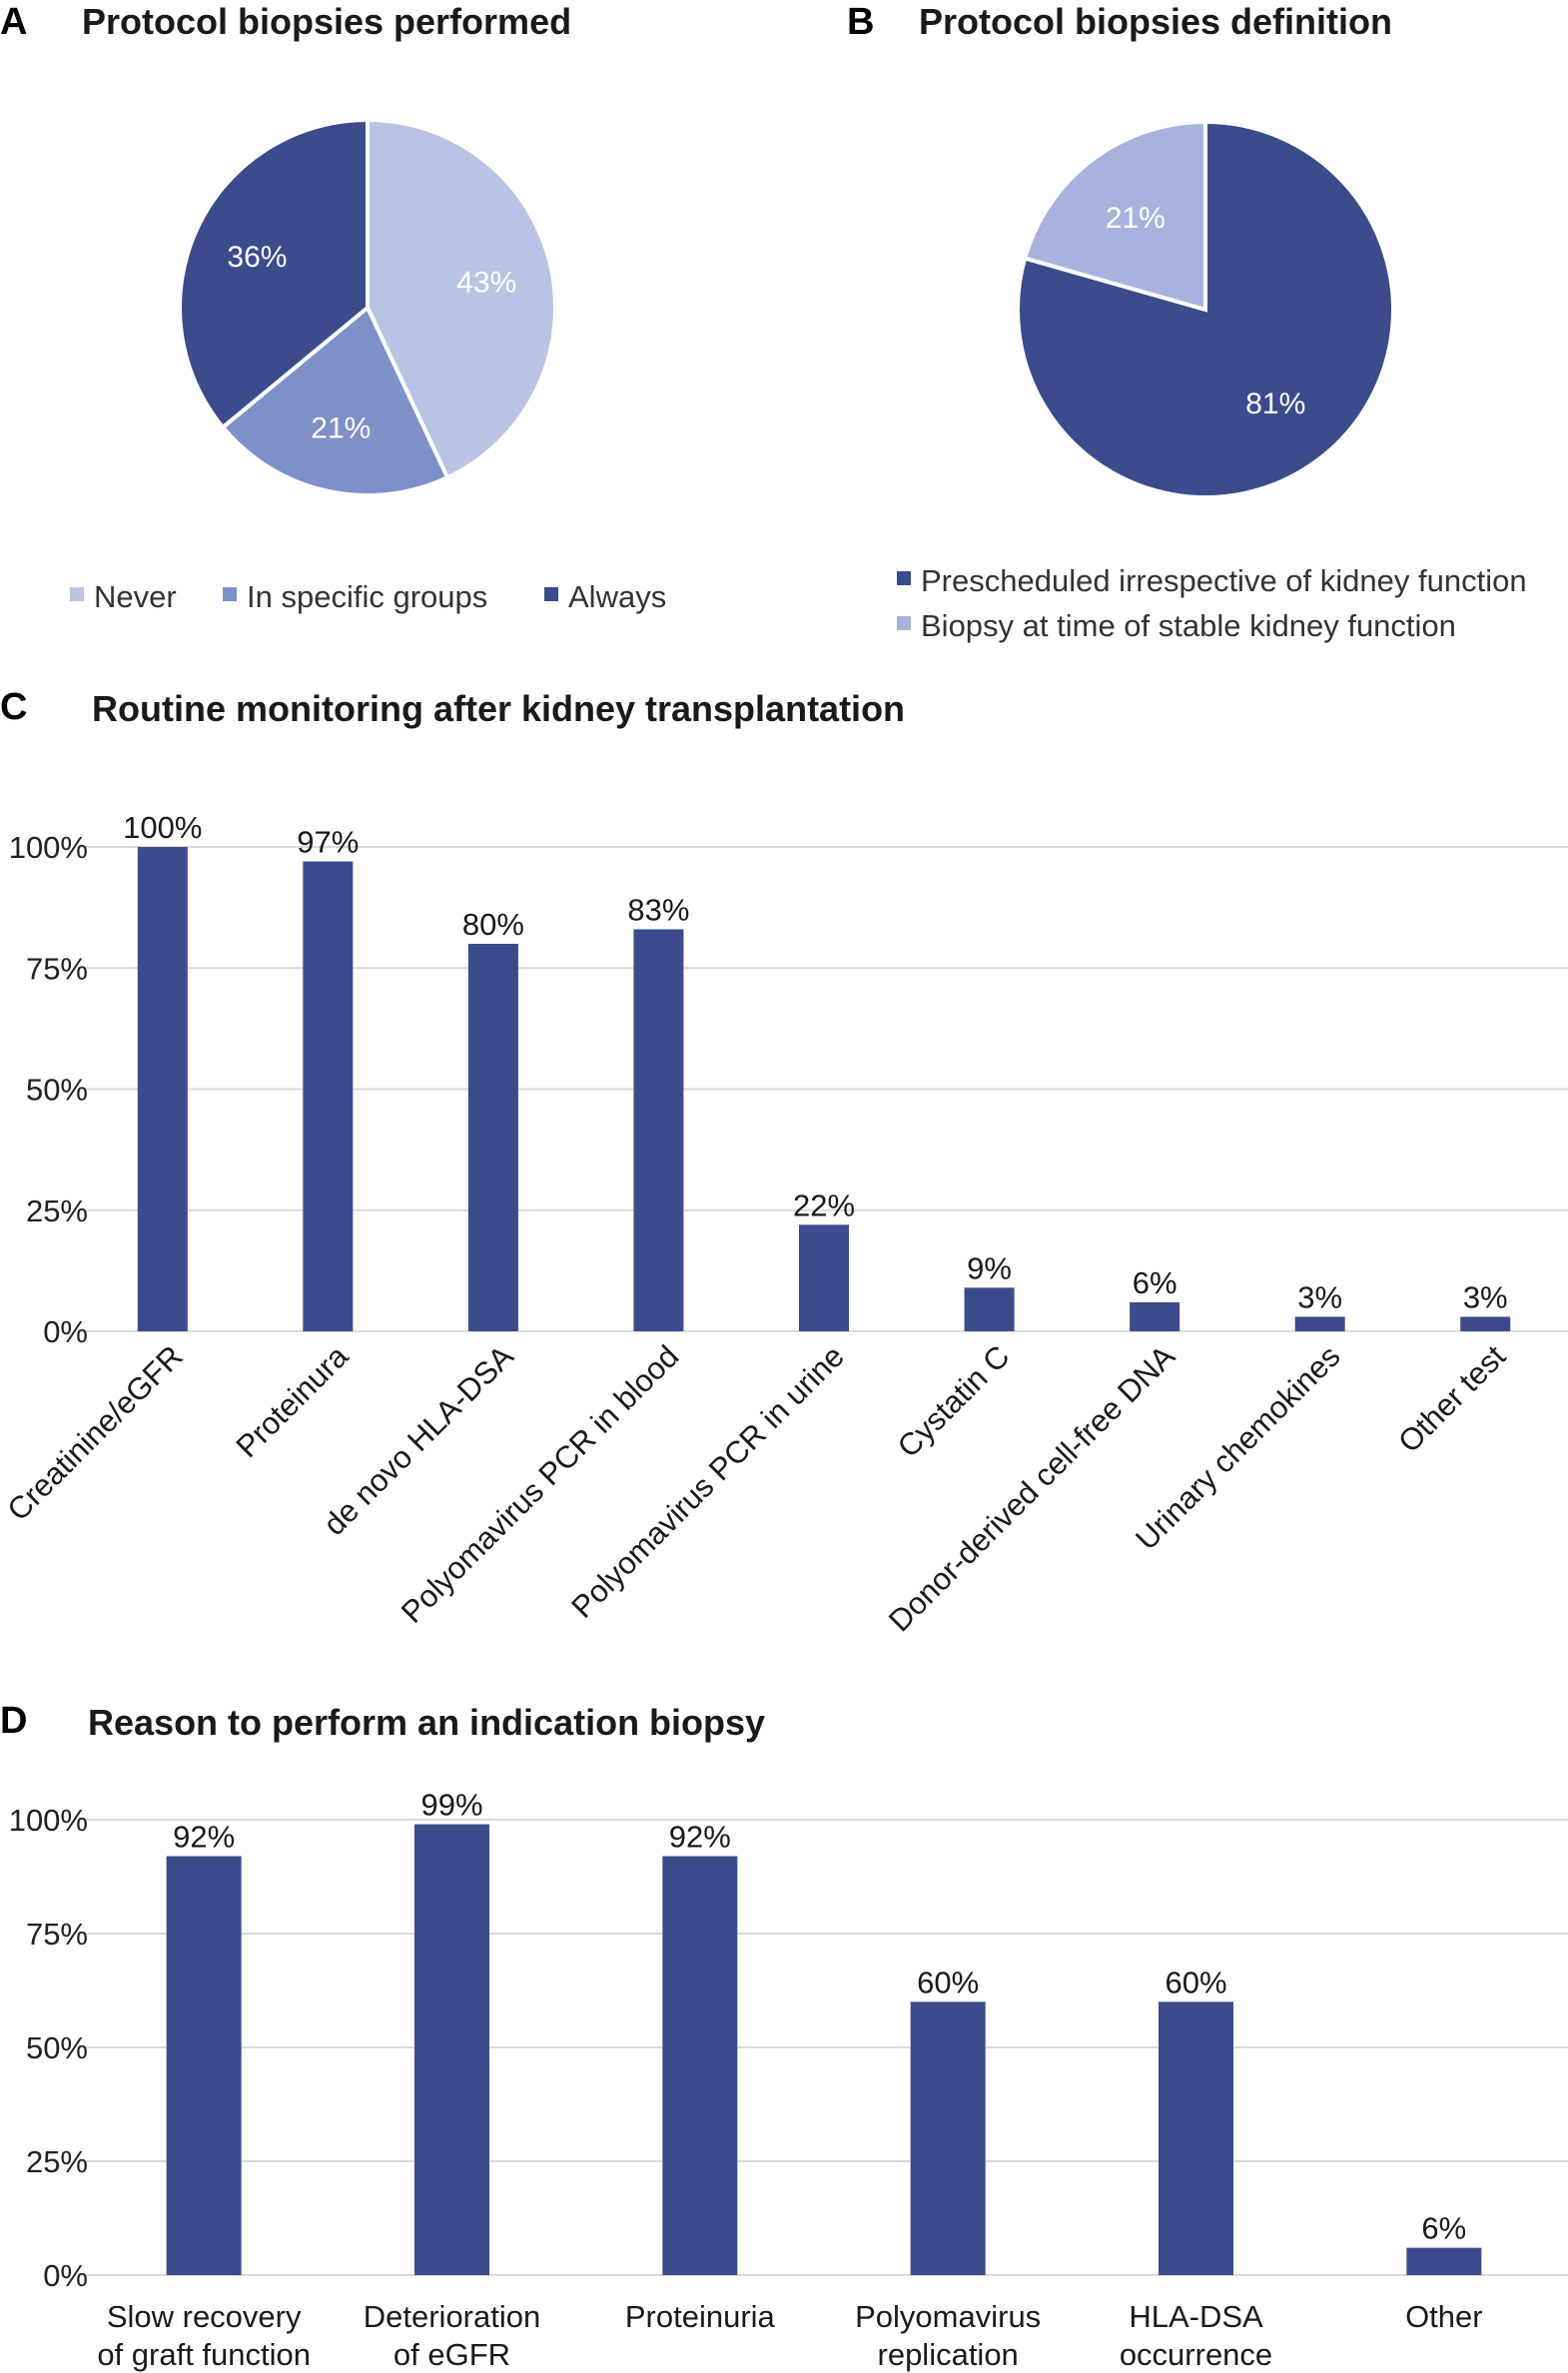 The image size is (1568, 2373). What do you see at coordinates (335, 400) in the screenshot?
I see `pie-a-slice-in-specific-groups` at bounding box center [335, 400].